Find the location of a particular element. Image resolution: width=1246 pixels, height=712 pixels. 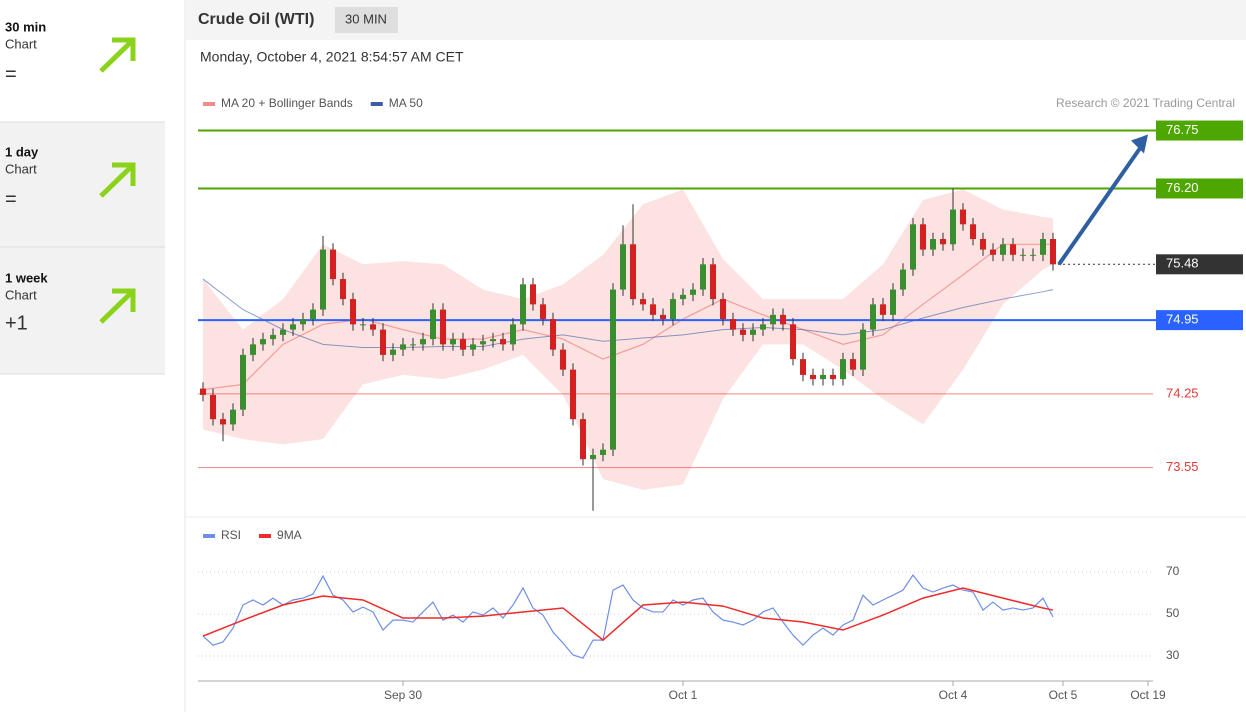

sidebar-bg is located at coordinates (82, 248).